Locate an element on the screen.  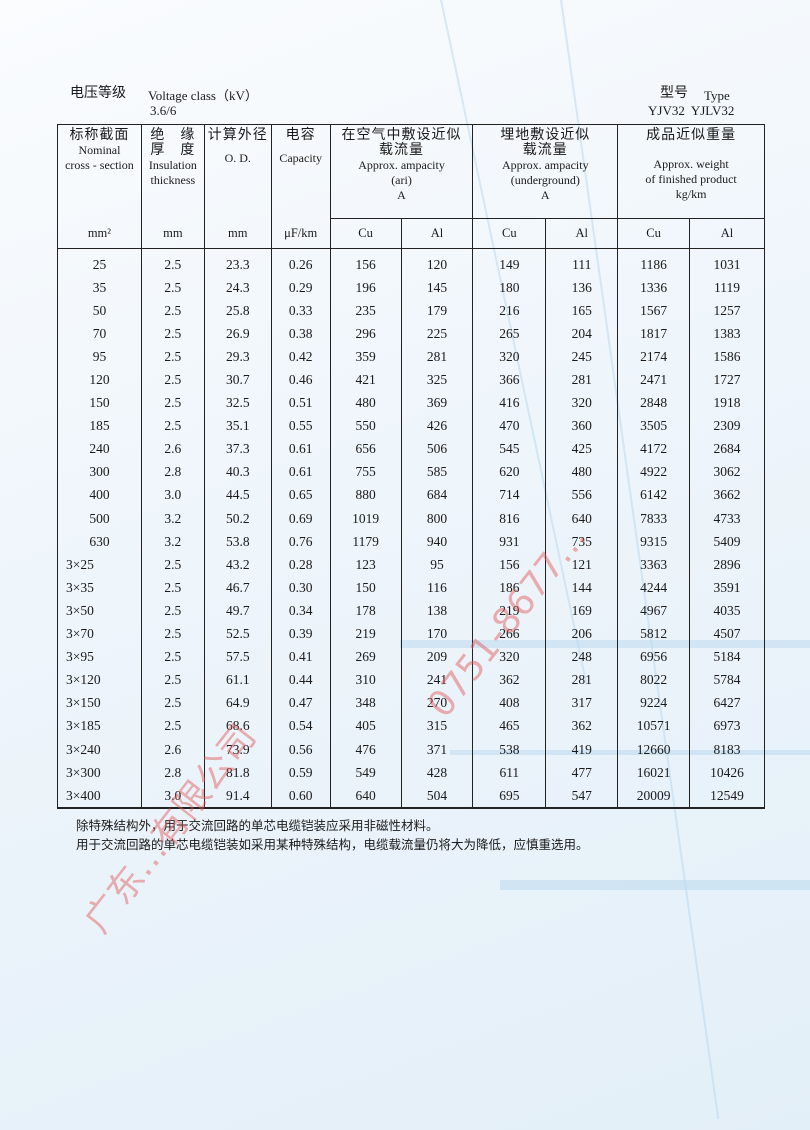
cell-underground-cu: 620 is located at coordinates (509, 472).